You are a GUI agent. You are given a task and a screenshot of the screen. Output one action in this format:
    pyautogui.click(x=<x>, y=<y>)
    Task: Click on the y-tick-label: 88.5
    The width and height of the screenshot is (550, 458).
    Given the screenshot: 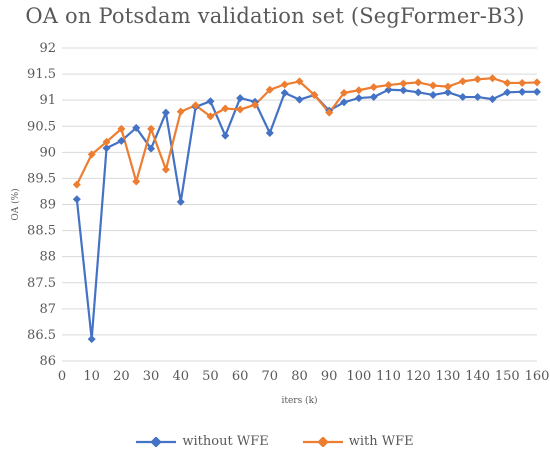 What is the action you would take?
    pyautogui.click(x=41, y=231)
    